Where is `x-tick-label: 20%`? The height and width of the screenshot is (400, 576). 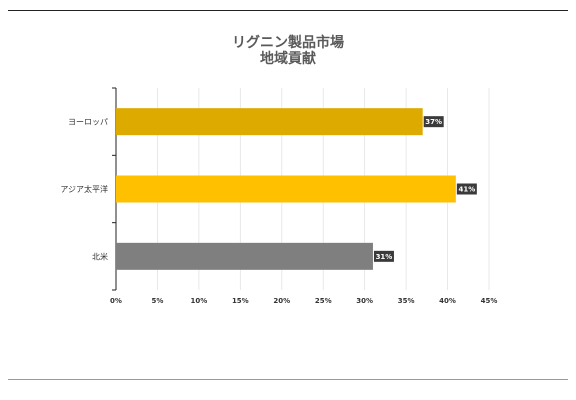
x-tick-label: 20% is located at coordinates (281, 301).